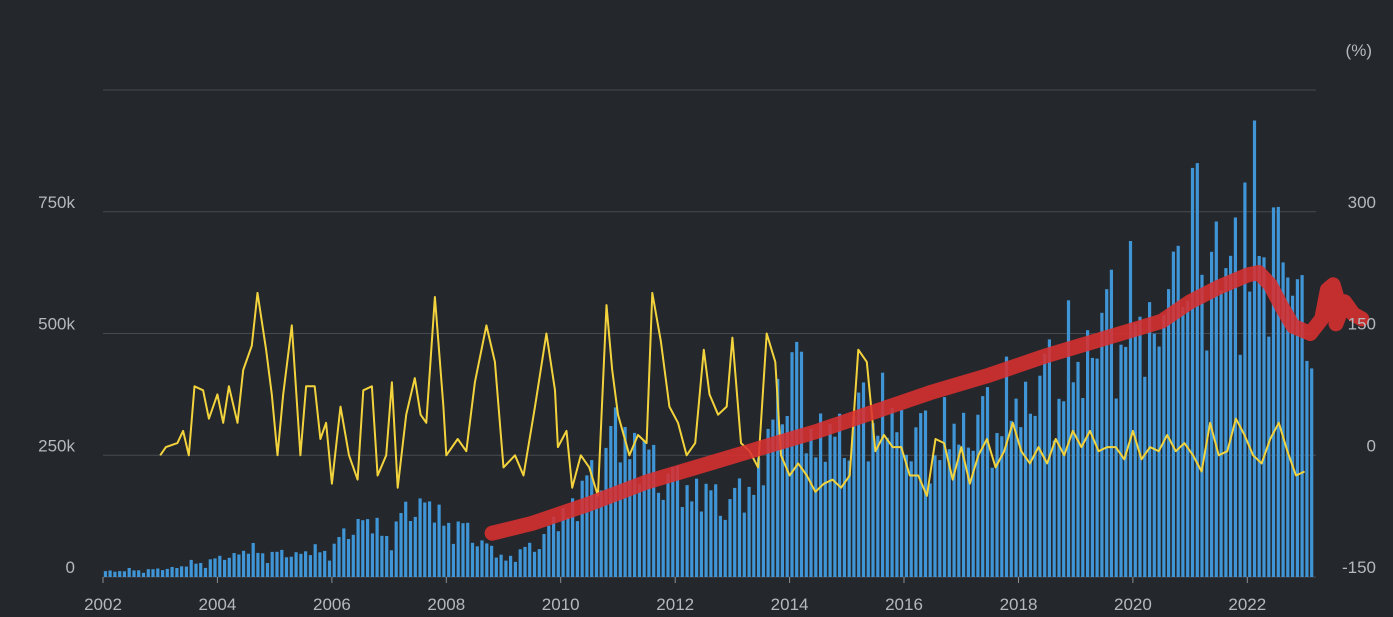  Describe the element at coordinates (1371, 445) in the screenshot. I see `right-tick-label: 0` at that location.